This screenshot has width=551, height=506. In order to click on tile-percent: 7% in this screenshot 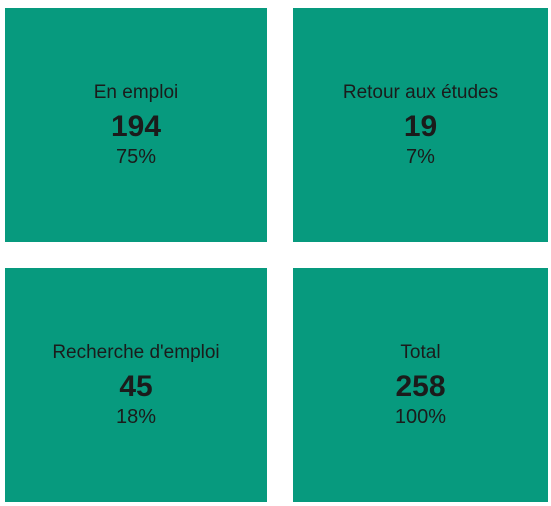, I will do `click(420, 157)`.